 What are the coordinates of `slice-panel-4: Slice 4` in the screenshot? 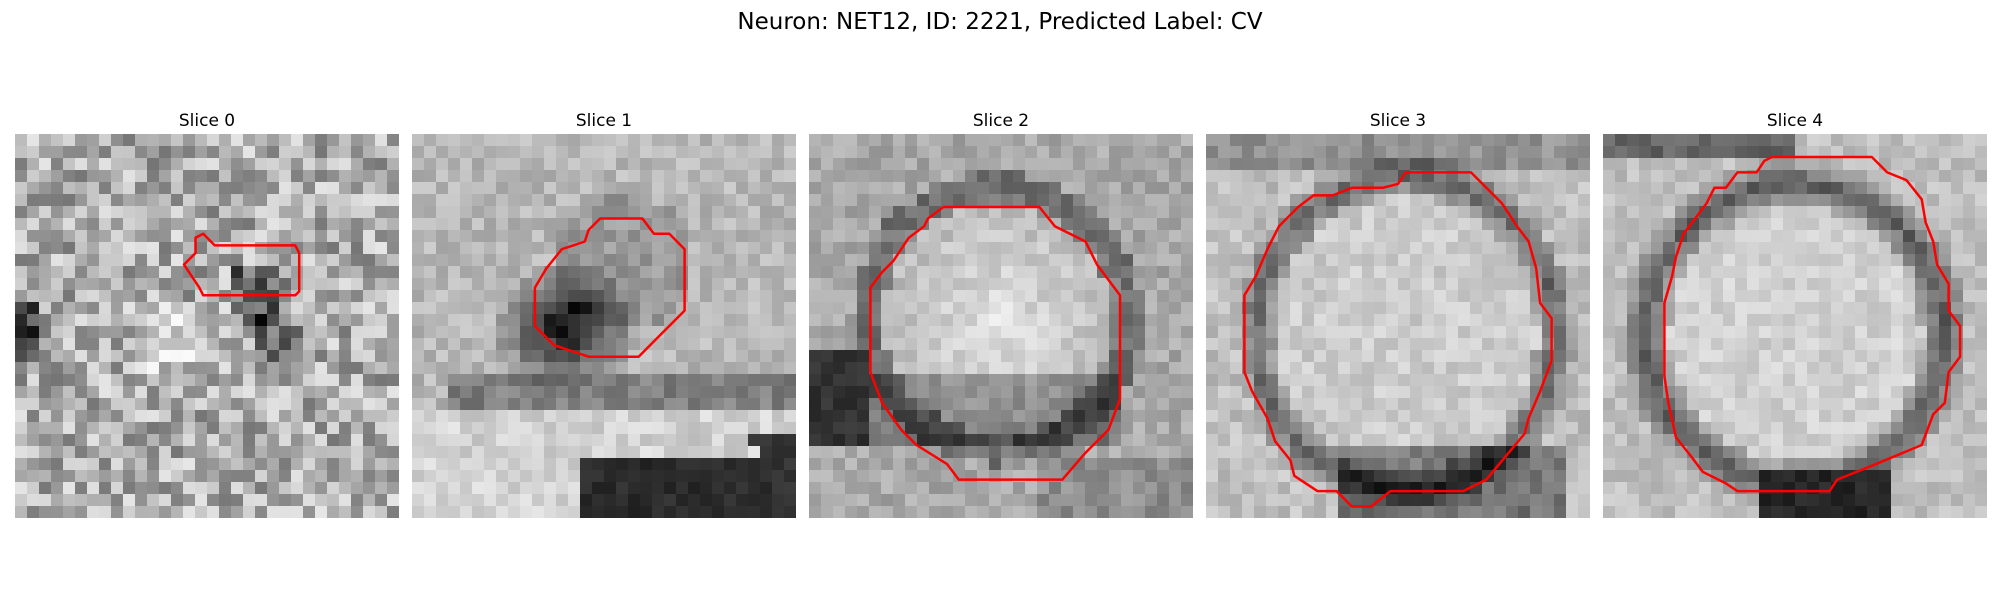 It's located at (1795, 314).